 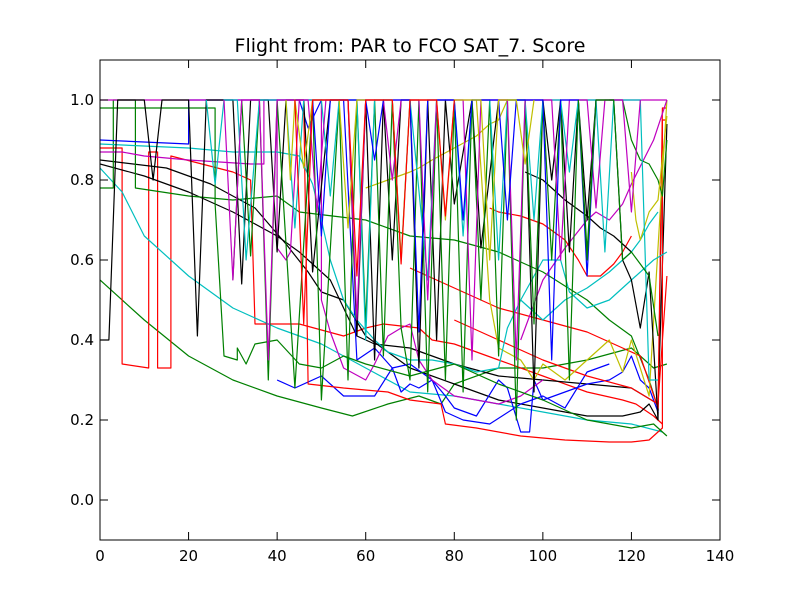 What do you see at coordinates (188, 556) in the screenshot?
I see `x-tick-label: 20` at bounding box center [188, 556].